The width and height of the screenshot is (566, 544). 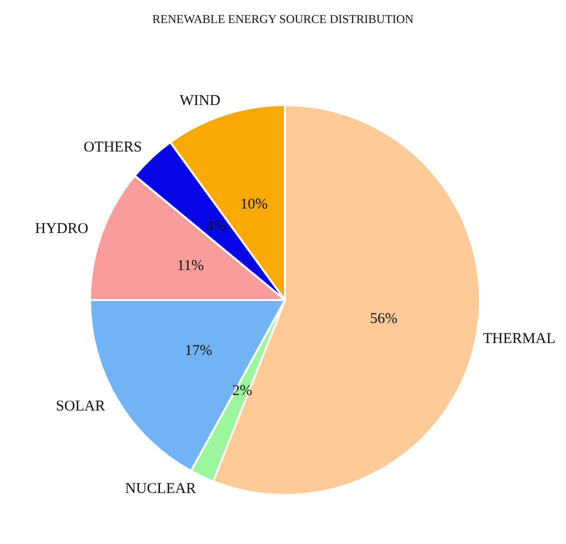 What do you see at coordinates (283, 19) in the screenshot?
I see `chart-title: RENEWABLE ENERGY SOURCE DISTRIBUTION` at bounding box center [283, 19].